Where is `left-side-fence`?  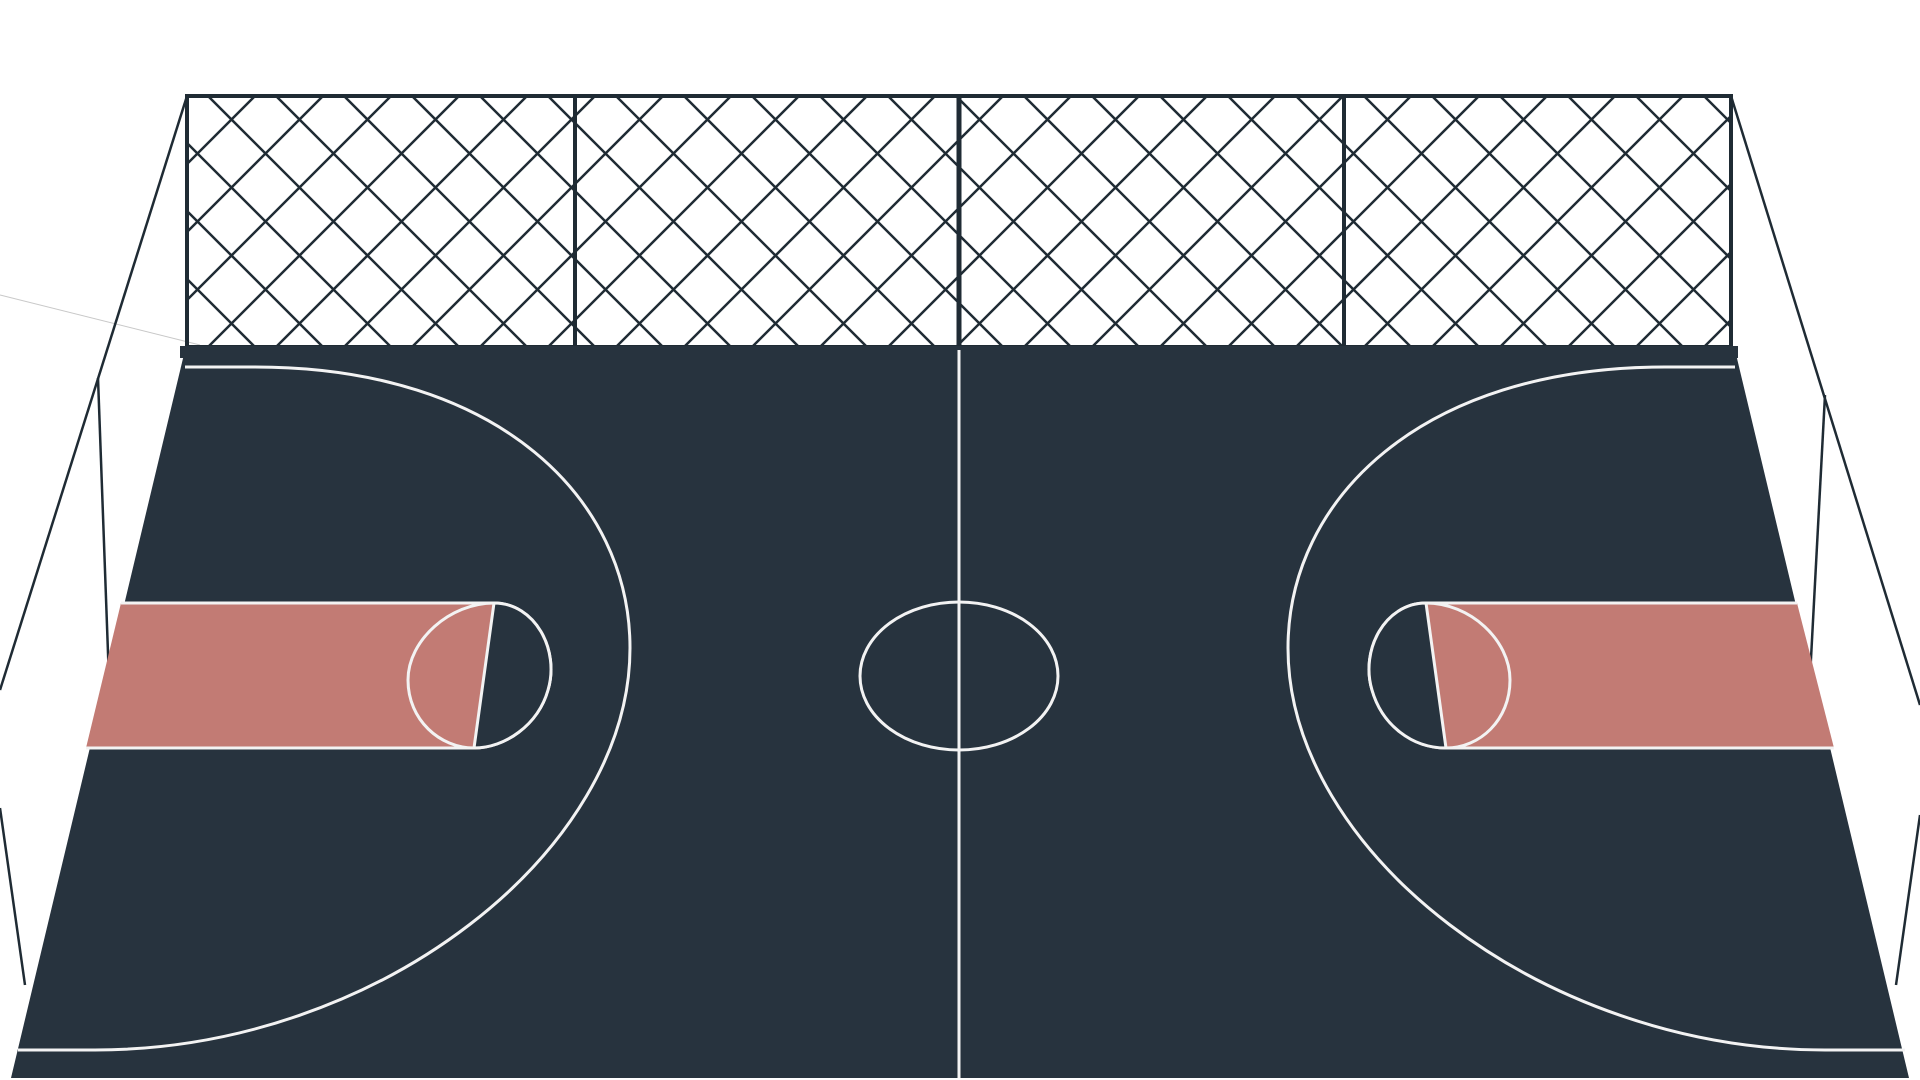 left-side-fence is located at coordinates (94, 540).